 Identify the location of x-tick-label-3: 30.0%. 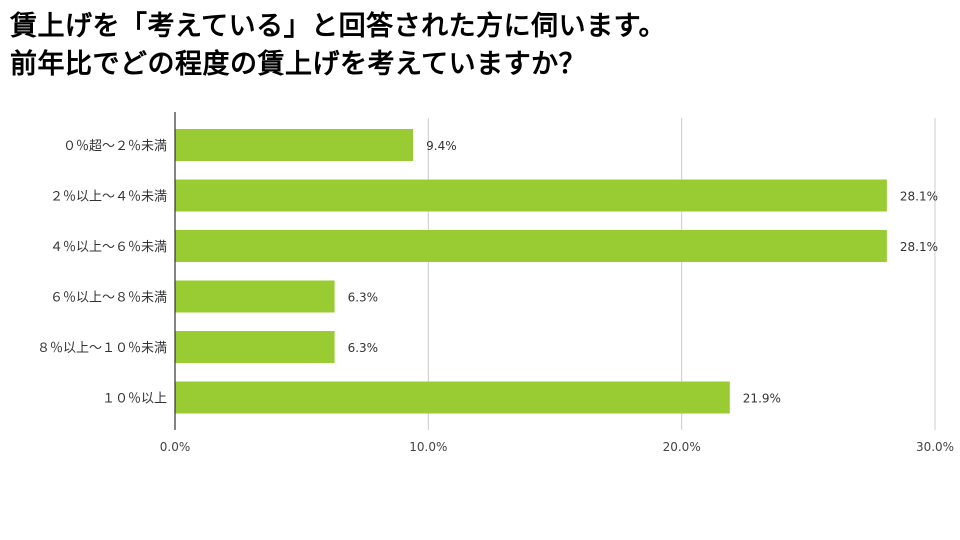
(935, 447).